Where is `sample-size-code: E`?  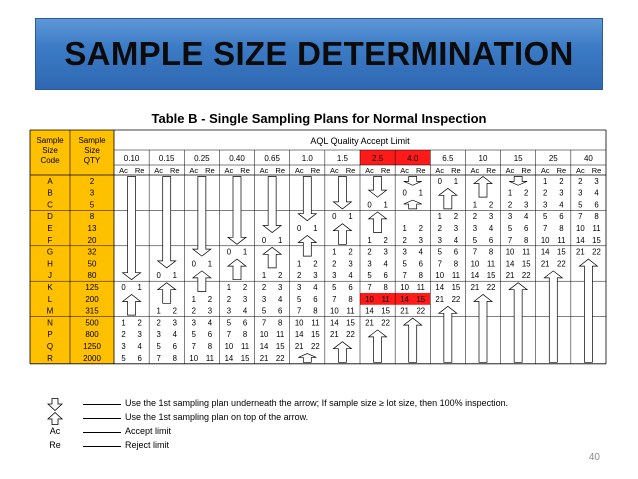 sample-size-code: E is located at coordinates (49, 228).